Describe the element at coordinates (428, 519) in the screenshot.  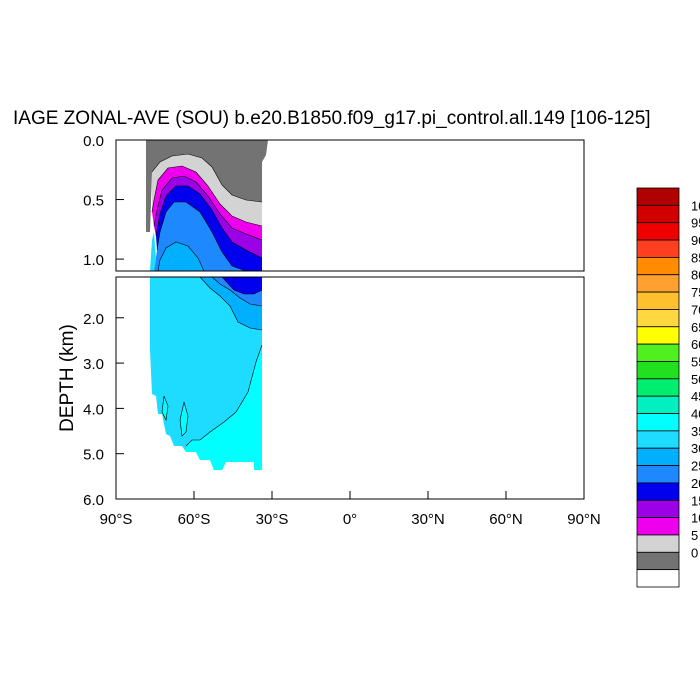
I see `x-tick-label: 30°N` at that location.